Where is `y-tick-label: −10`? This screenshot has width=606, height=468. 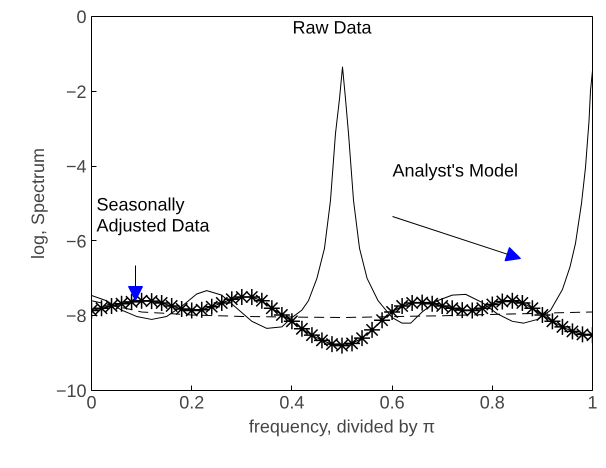 y-tick-label: −10 is located at coordinates (71, 391).